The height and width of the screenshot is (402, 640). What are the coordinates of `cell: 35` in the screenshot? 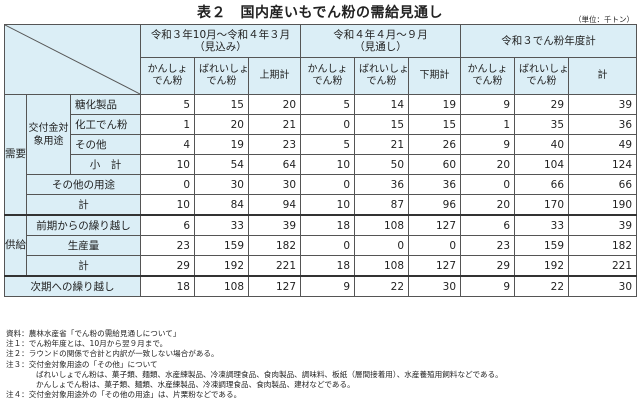 It's located at (542, 124).